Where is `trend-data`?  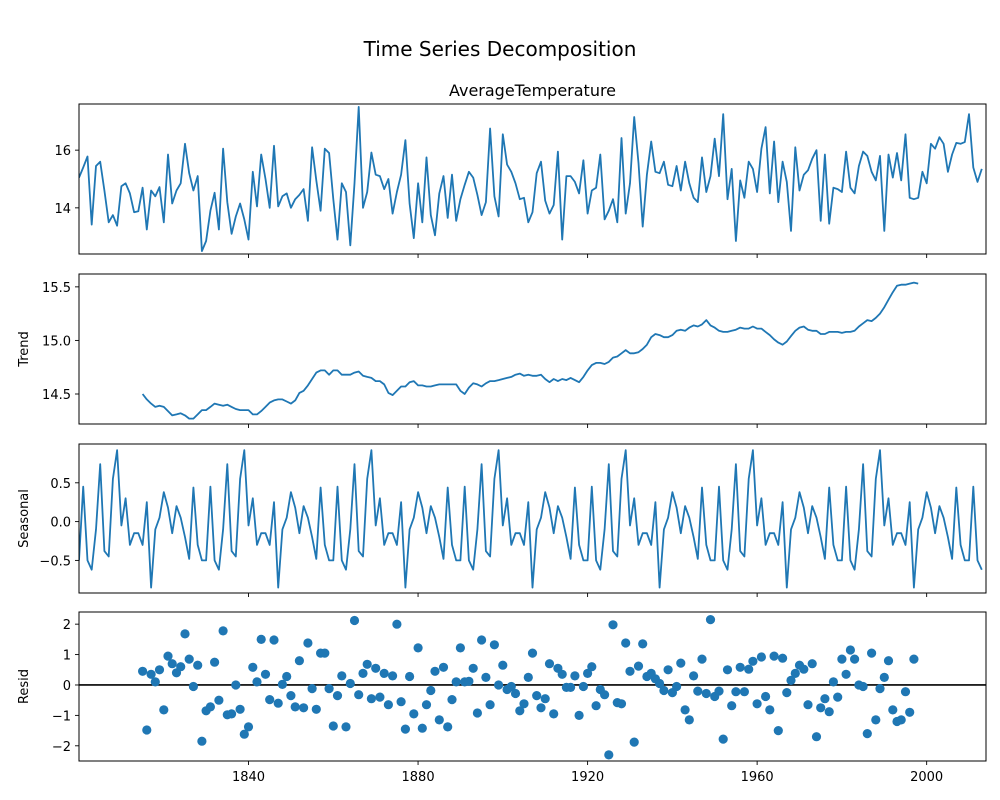
trend-data is located at coordinates (530, 350).